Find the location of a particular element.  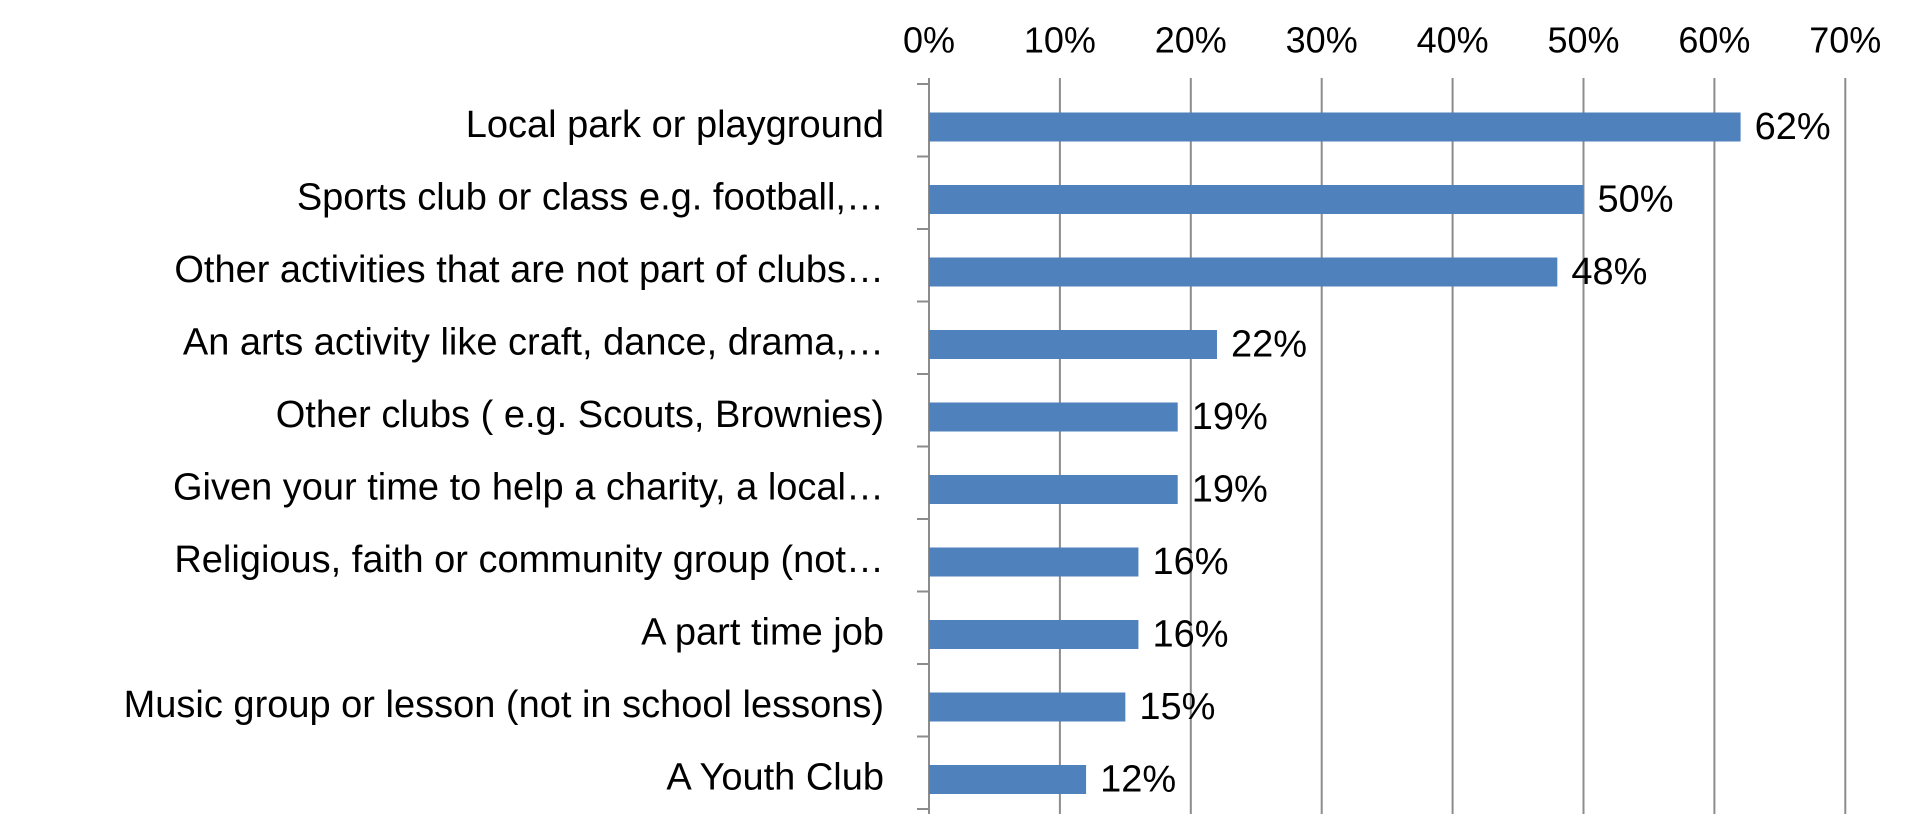

x-tick-label: 30% is located at coordinates (1322, 40).